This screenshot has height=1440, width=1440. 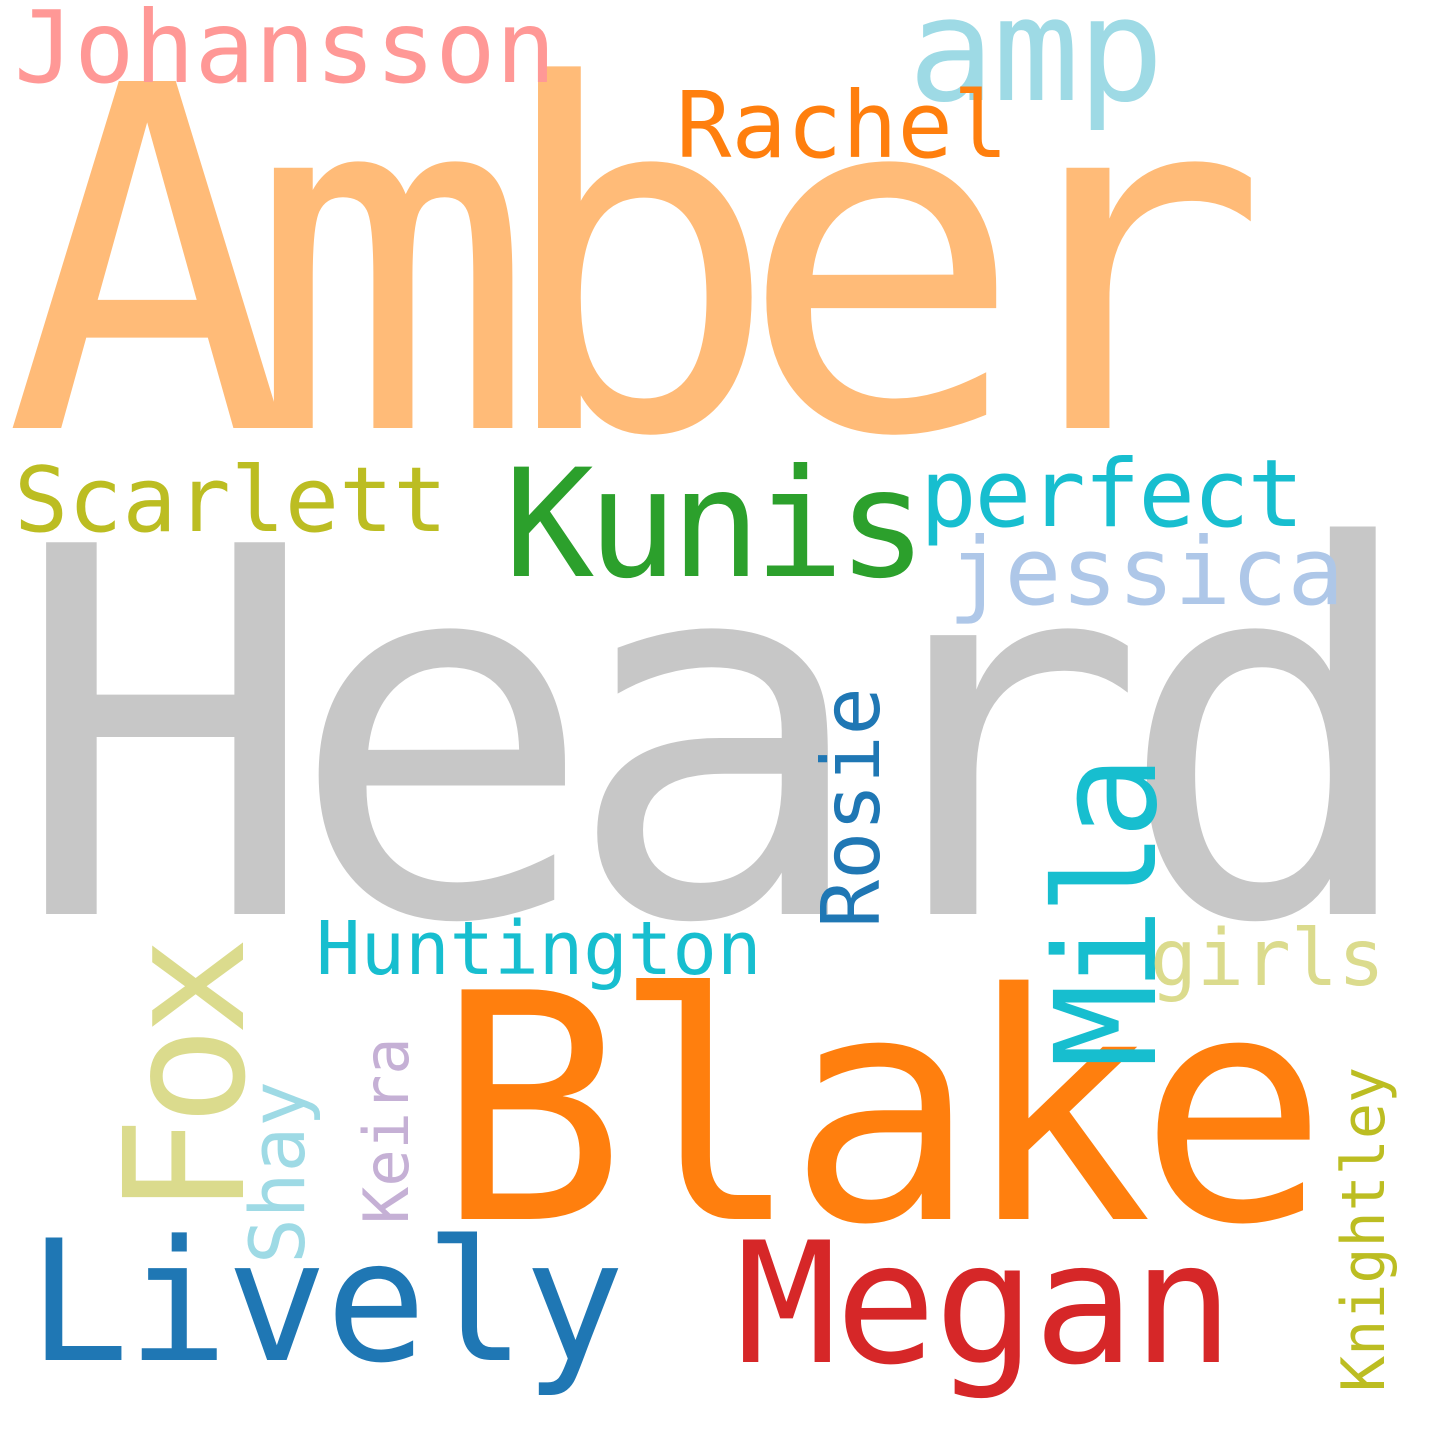 What do you see at coordinates (851, 807) in the screenshot?
I see `word-rosie: Rosie` at bounding box center [851, 807].